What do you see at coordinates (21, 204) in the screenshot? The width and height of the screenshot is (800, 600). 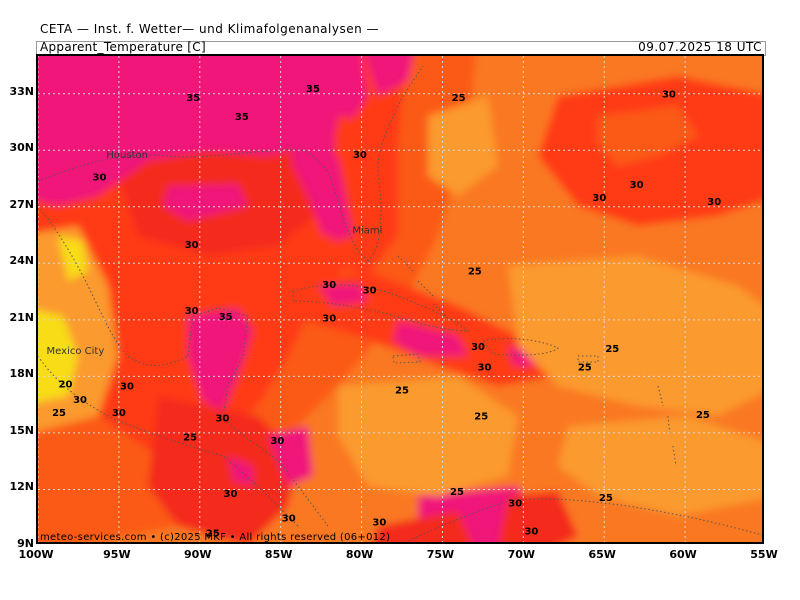 I see `latitude-tick-label: 27N` at bounding box center [21, 204].